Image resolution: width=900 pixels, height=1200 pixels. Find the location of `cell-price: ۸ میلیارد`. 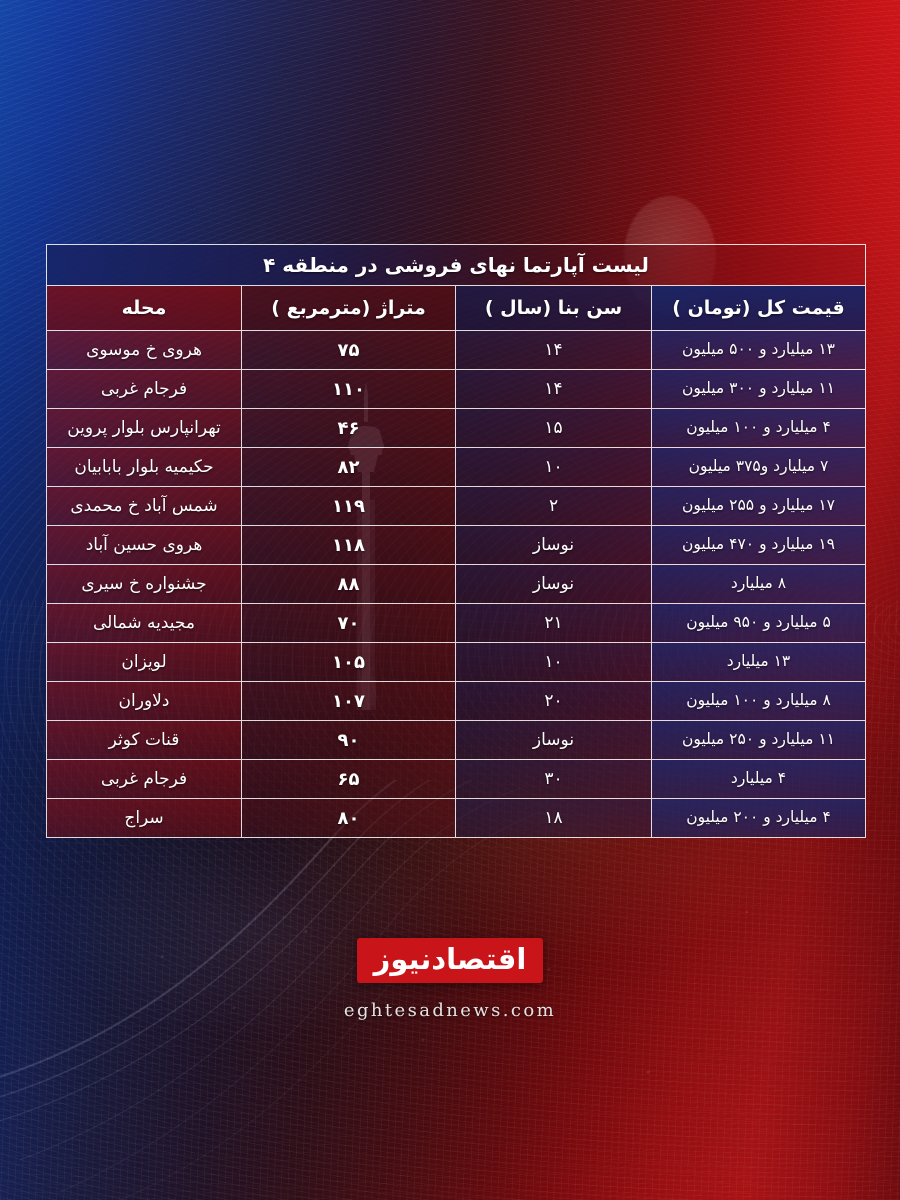

cell-price: ۸ میلیارد is located at coordinates (758, 584).